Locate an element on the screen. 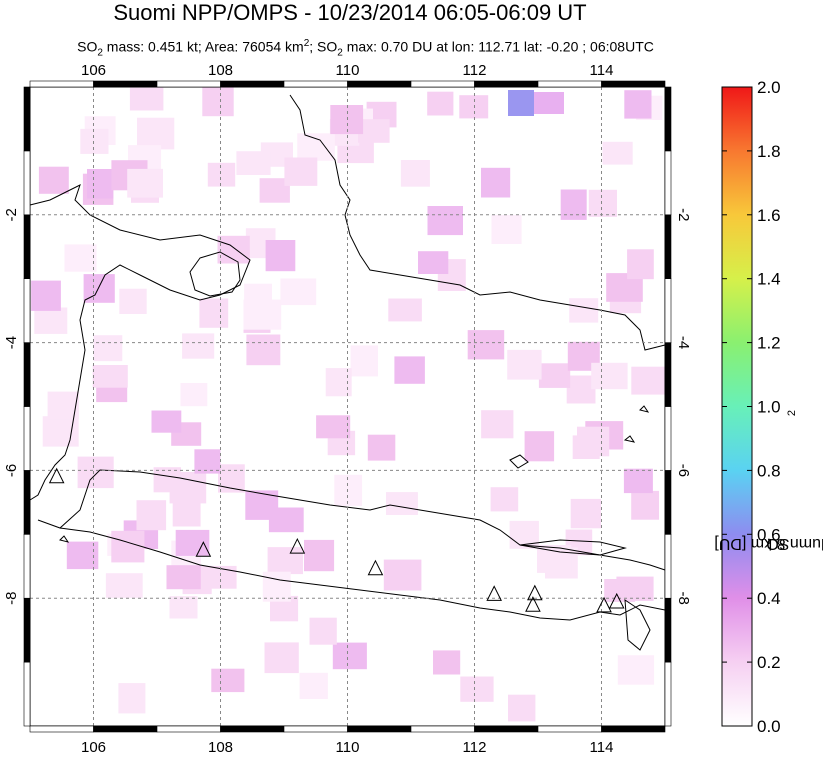 Image resolution: width=823 pixels, height=759 pixels. lat-tick-label-left: -4 is located at coordinates (11, 342).